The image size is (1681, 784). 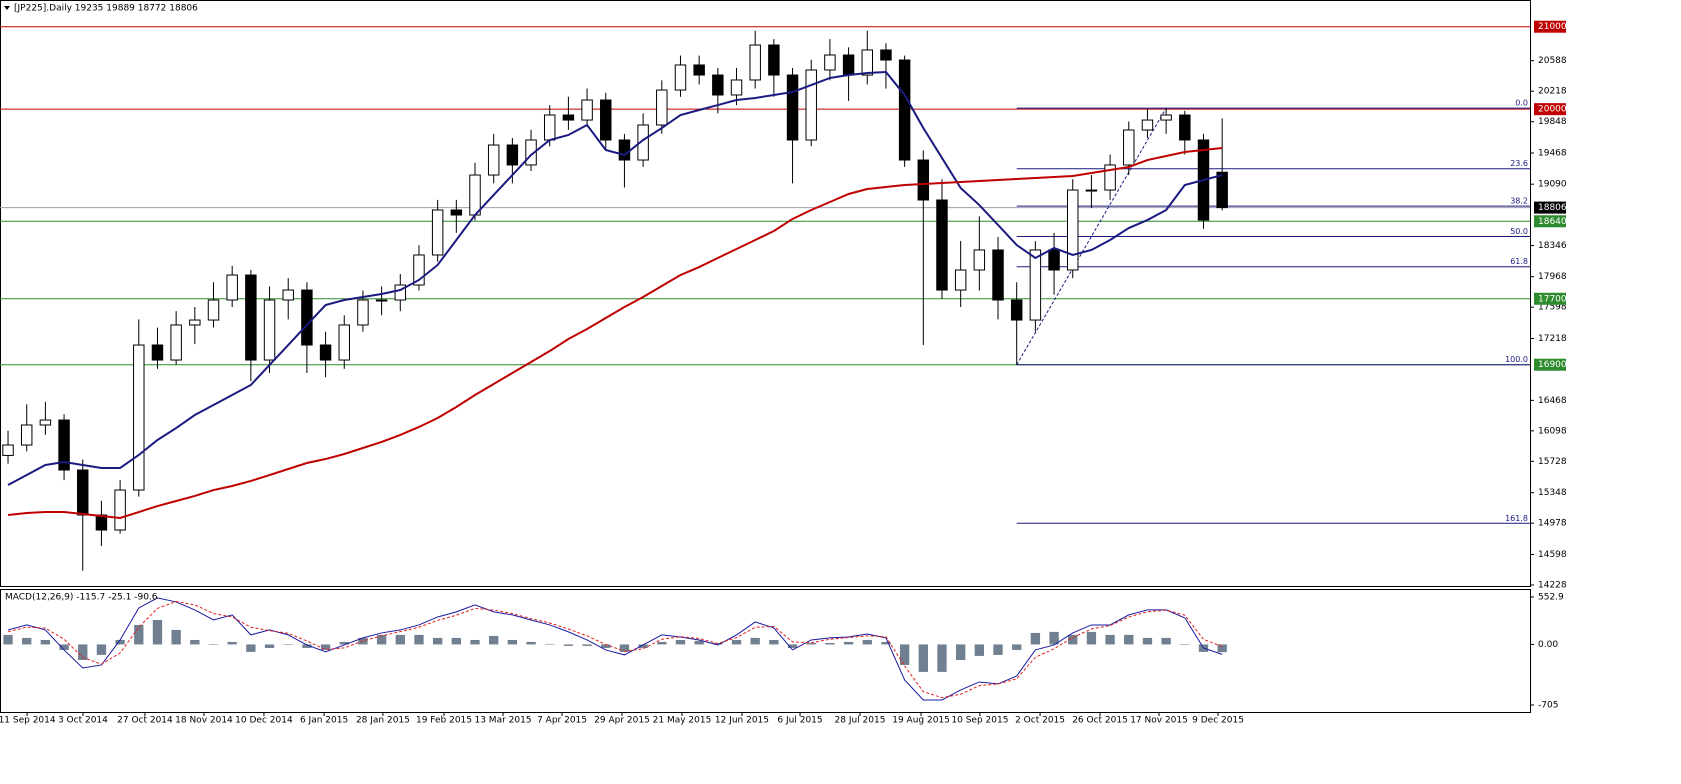 I want to click on level-label: 16900, so click(x=1552, y=365).